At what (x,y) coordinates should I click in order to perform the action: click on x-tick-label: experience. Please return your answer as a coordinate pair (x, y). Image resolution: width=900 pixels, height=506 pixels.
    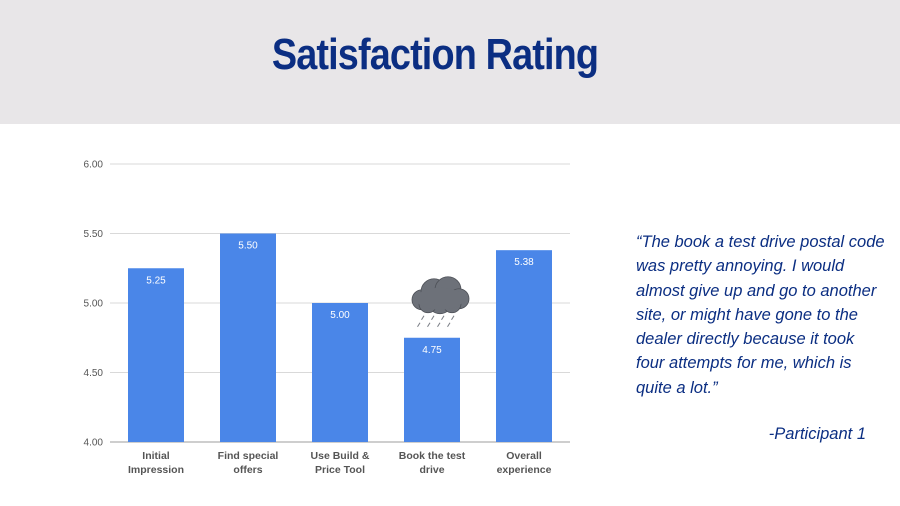
    Looking at the image, I should click on (524, 470).